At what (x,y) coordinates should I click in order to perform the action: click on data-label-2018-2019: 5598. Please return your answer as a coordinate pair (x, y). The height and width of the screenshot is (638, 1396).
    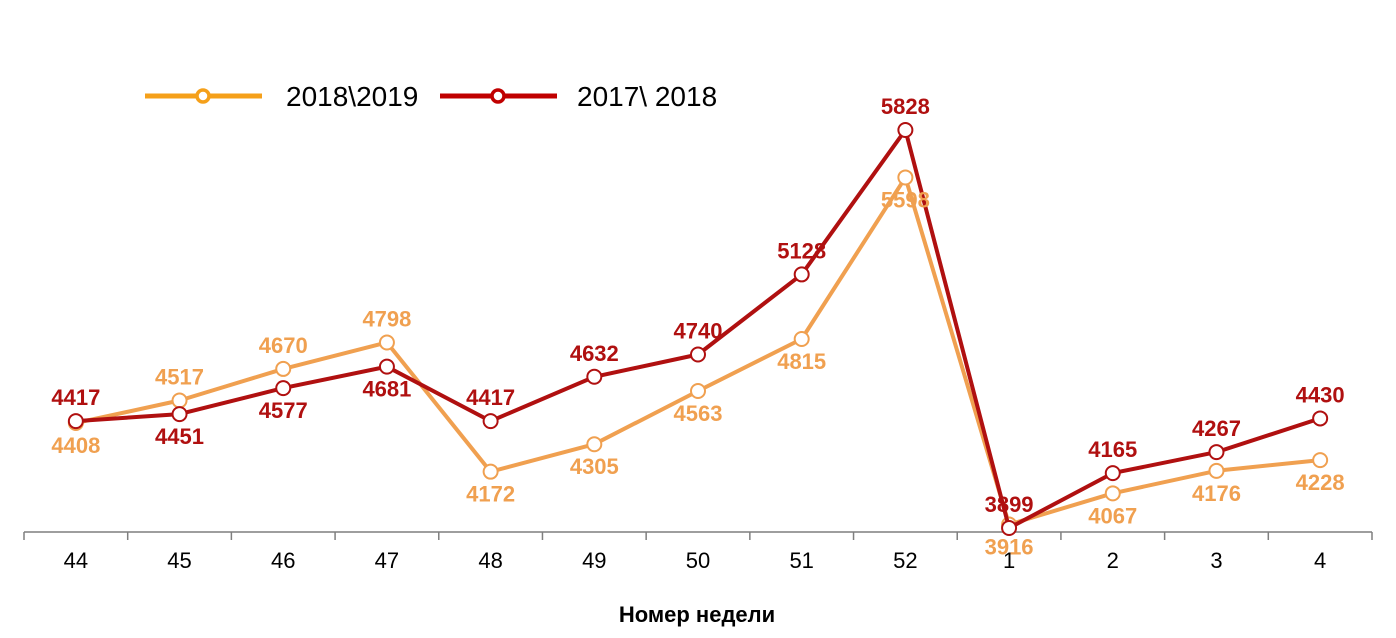
    Looking at the image, I should click on (905, 199).